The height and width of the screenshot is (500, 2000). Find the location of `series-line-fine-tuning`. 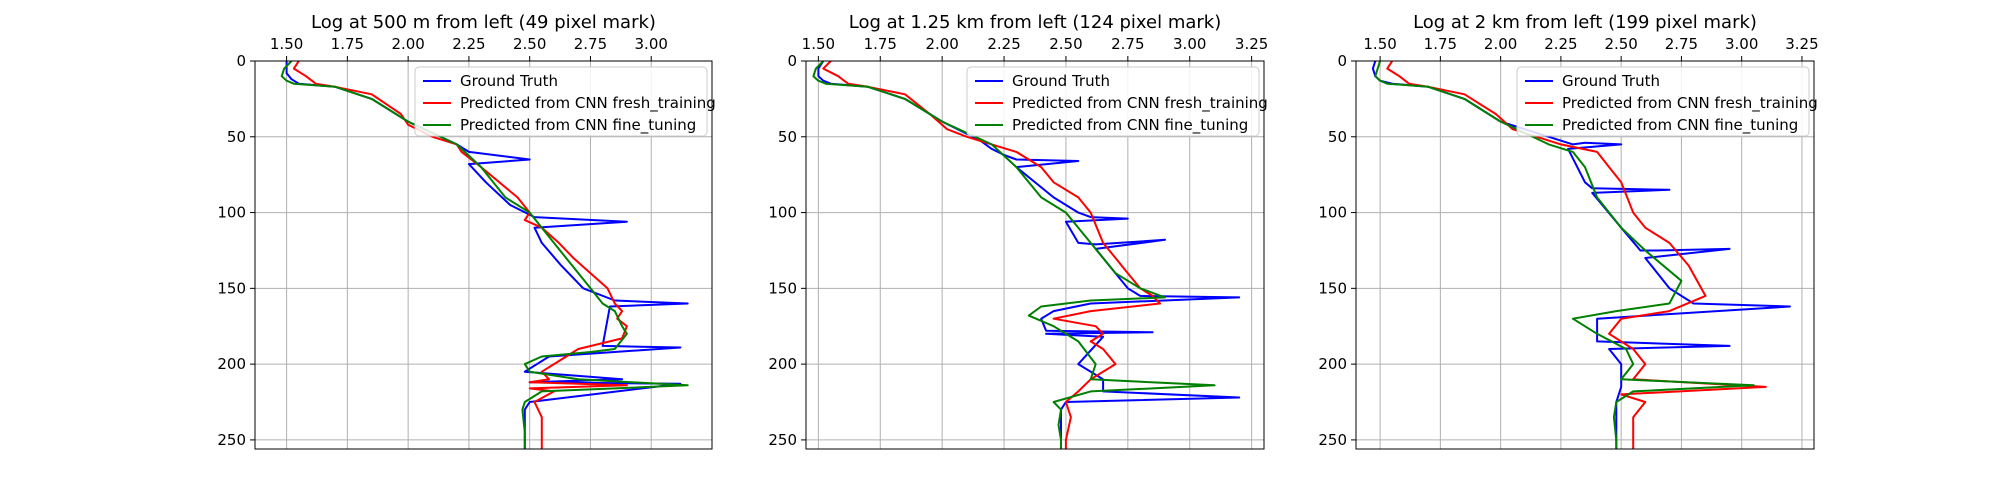

series-line-fine-tuning is located at coordinates (1564, 255).